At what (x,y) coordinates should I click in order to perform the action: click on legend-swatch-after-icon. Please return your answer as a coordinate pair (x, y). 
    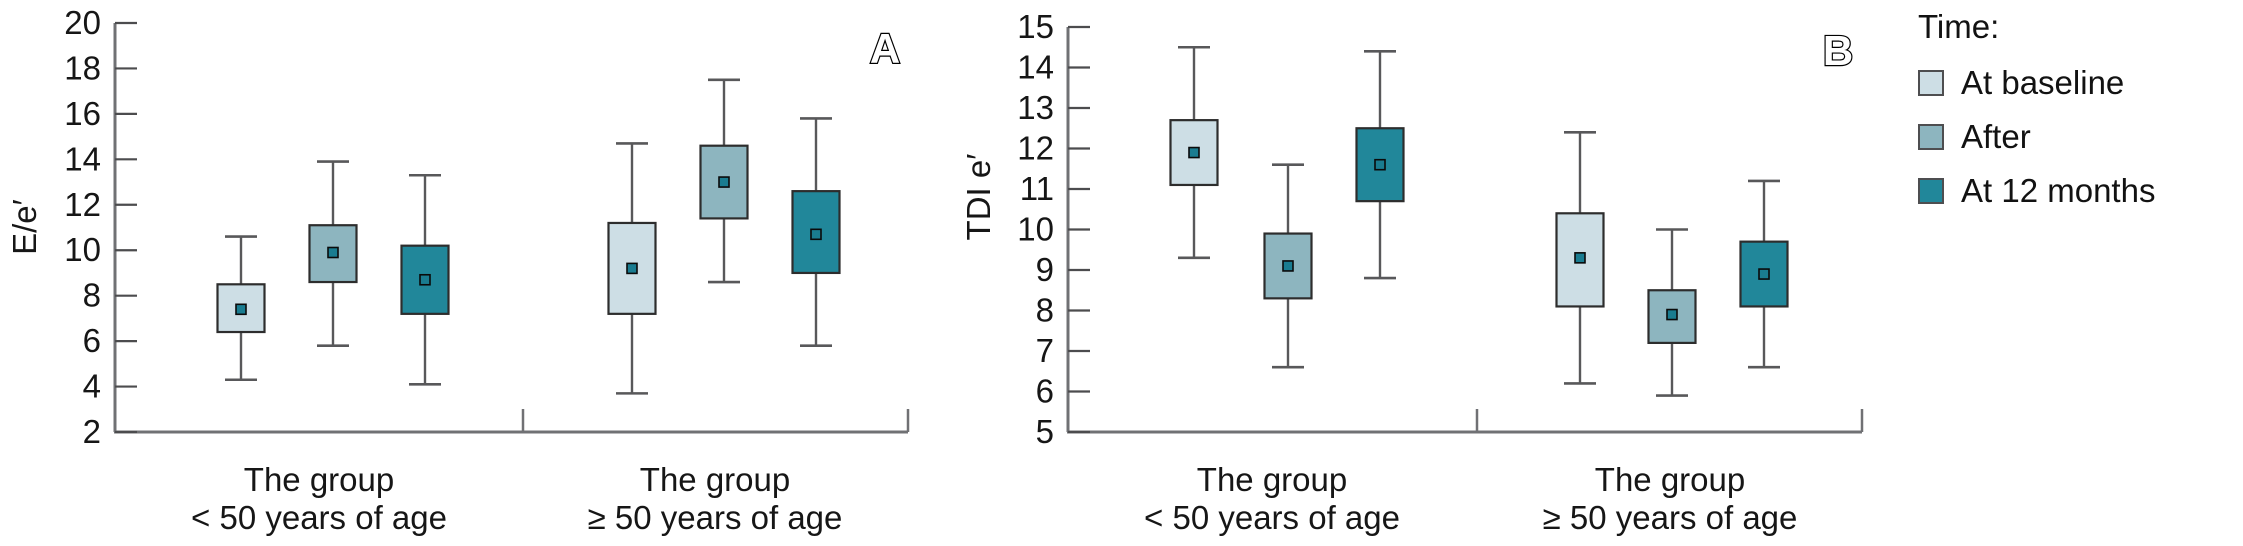
    Looking at the image, I should click on (1931, 137).